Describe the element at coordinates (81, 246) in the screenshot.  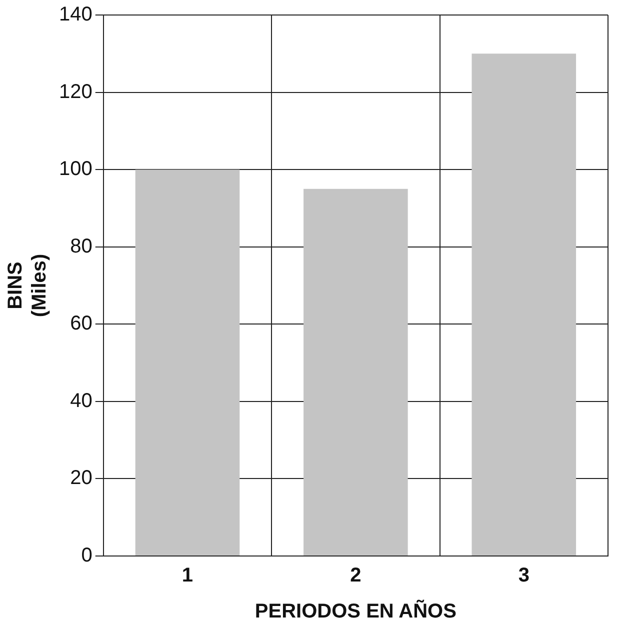
I see `y-tick-label: 80` at that location.